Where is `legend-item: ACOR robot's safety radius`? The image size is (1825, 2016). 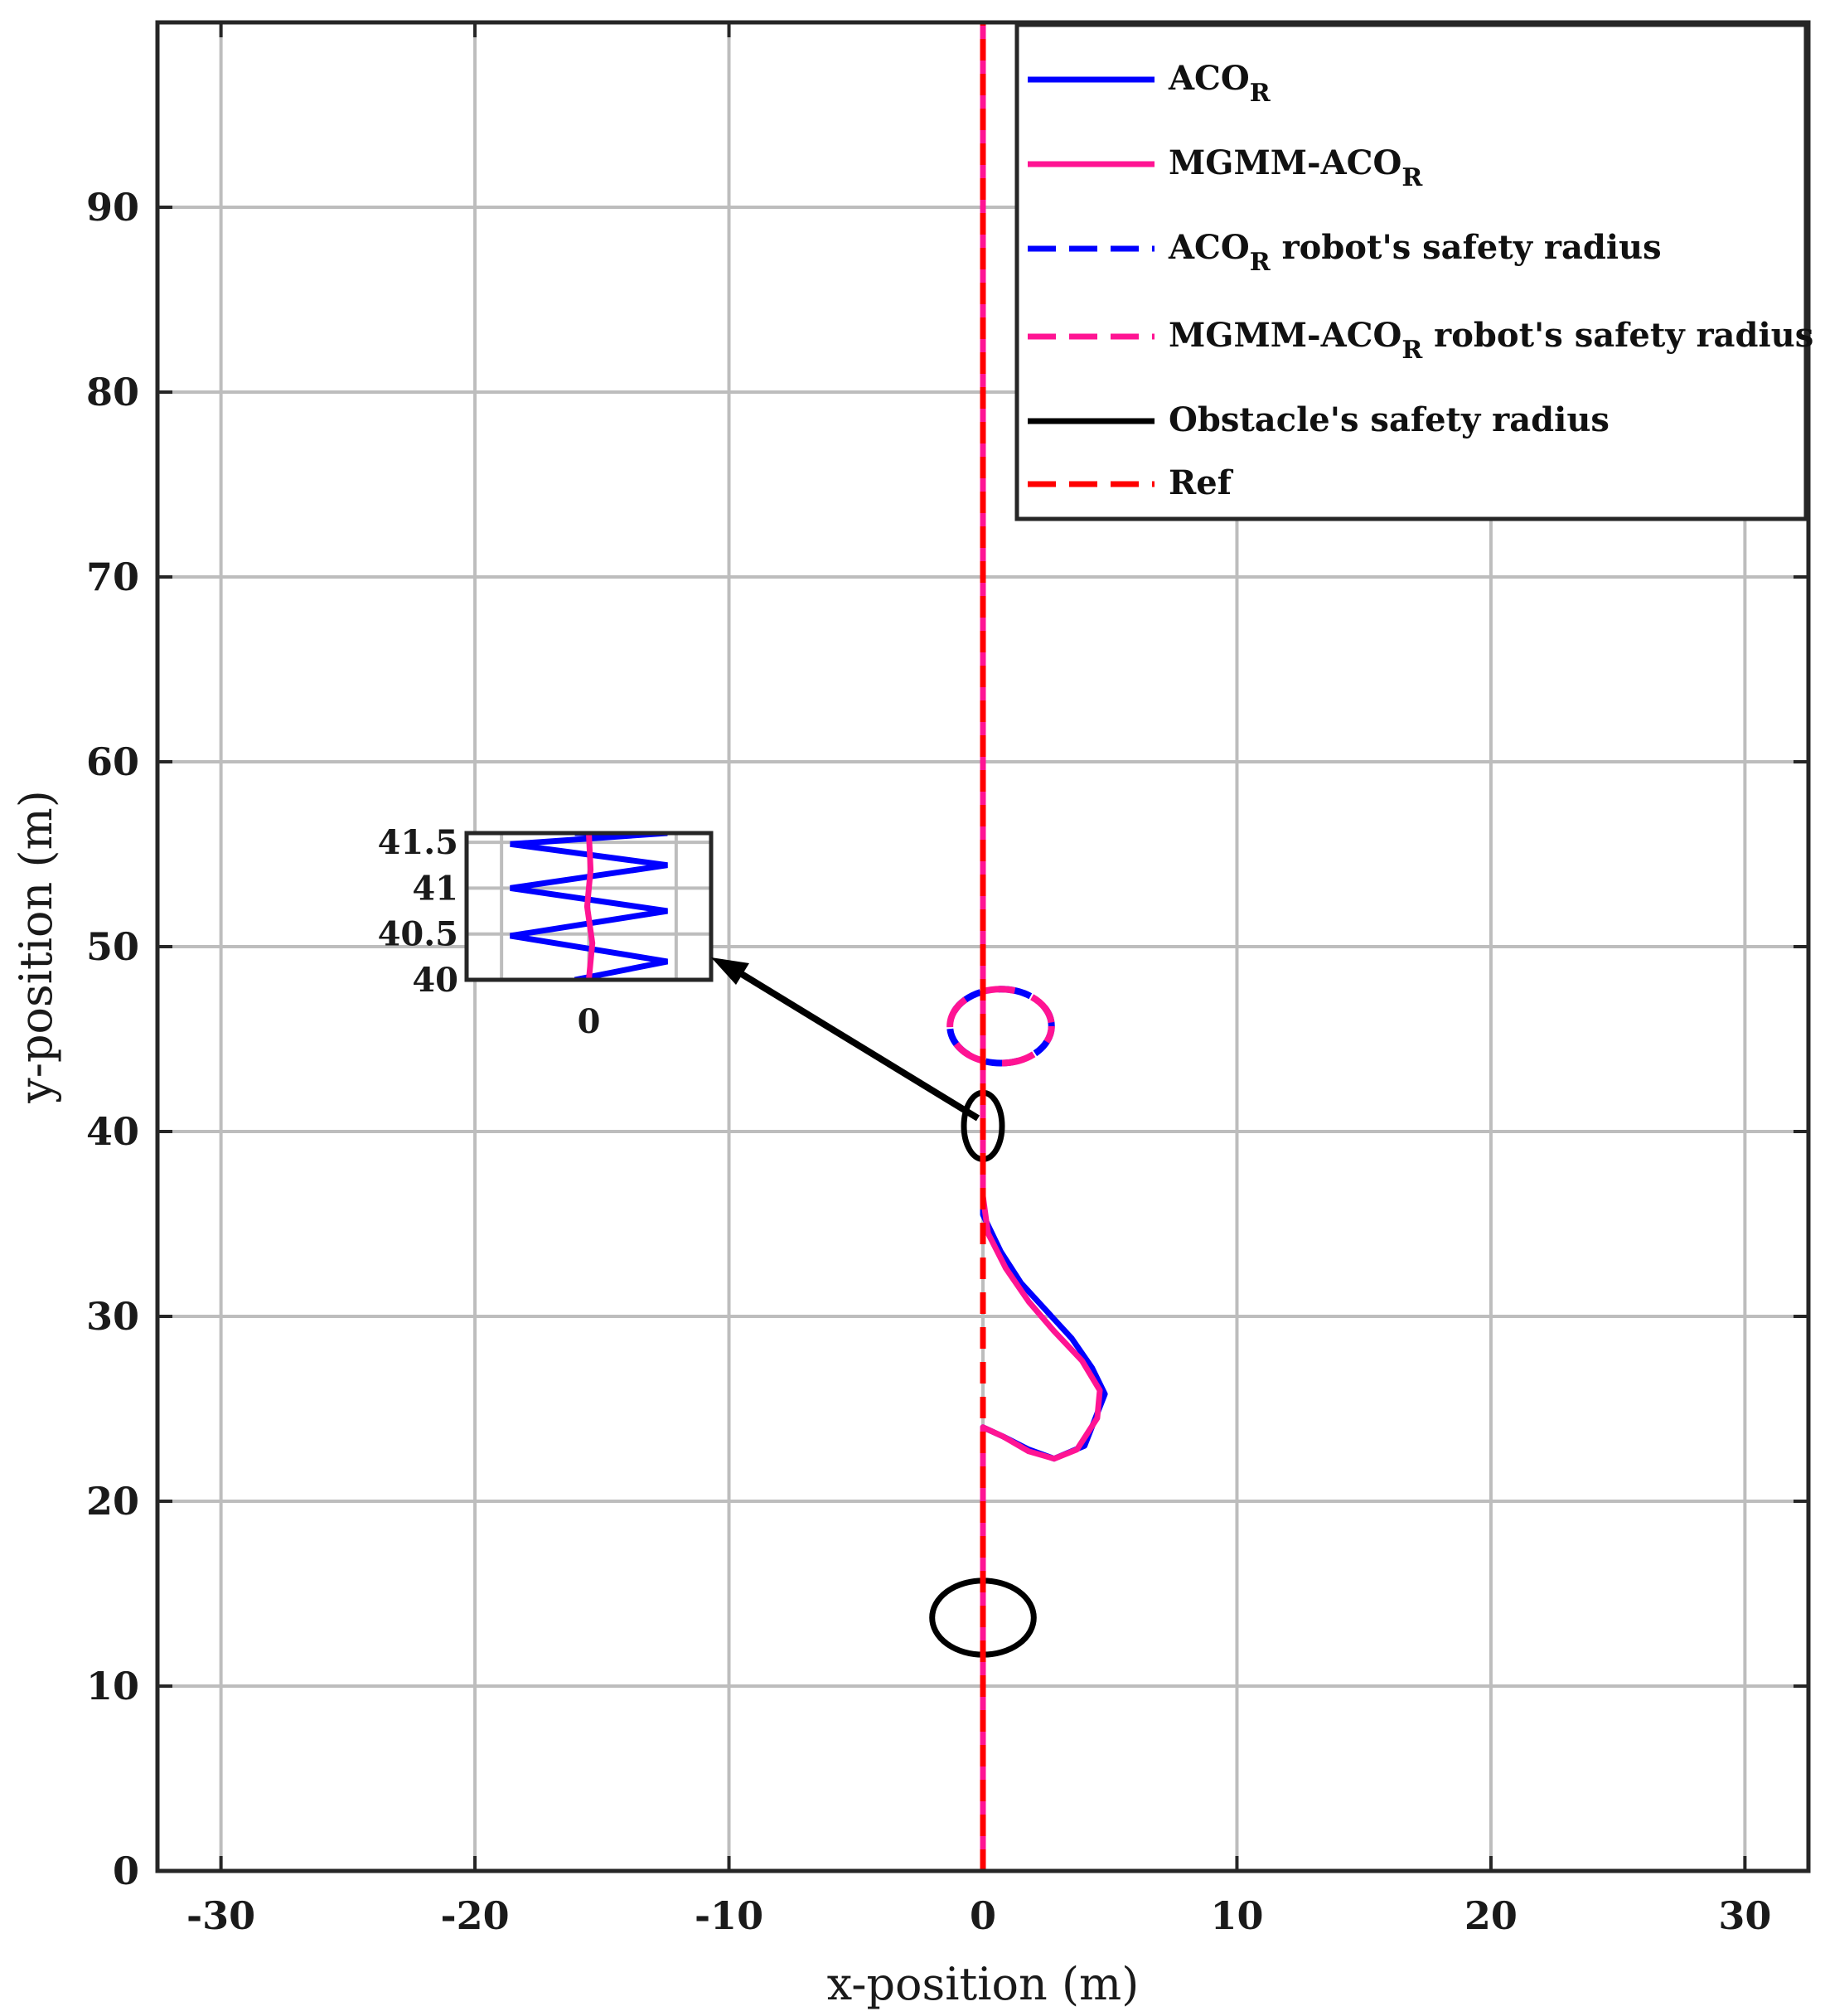
legend-item: ACOR robot's safety radius is located at coordinates (1345, 252).